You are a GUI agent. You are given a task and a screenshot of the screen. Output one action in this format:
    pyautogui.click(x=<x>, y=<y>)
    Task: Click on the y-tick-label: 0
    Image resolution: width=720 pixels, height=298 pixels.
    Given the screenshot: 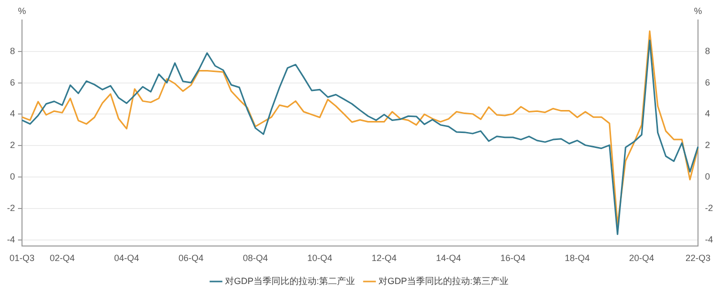 What is the action you would take?
    pyautogui.click(x=12, y=177)
    